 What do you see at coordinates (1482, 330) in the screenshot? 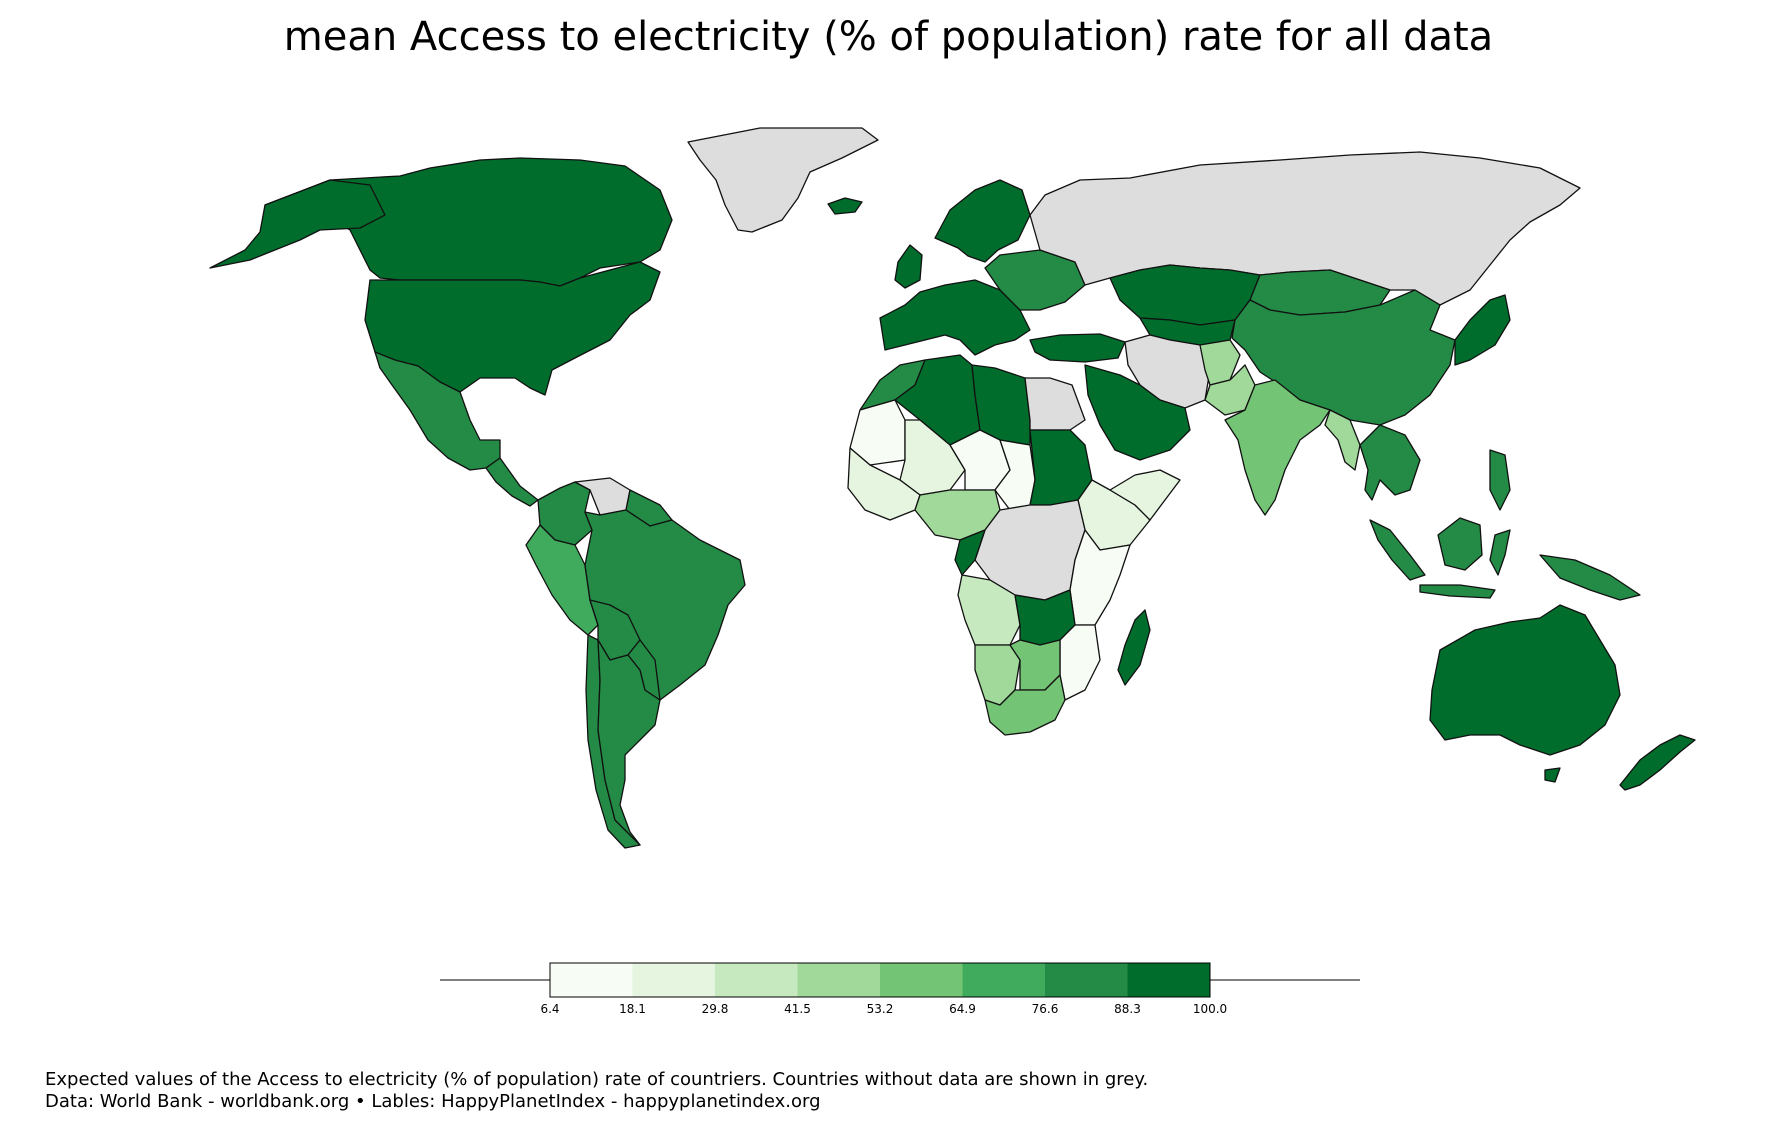
I see `region-korea-japan` at bounding box center [1482, 330].